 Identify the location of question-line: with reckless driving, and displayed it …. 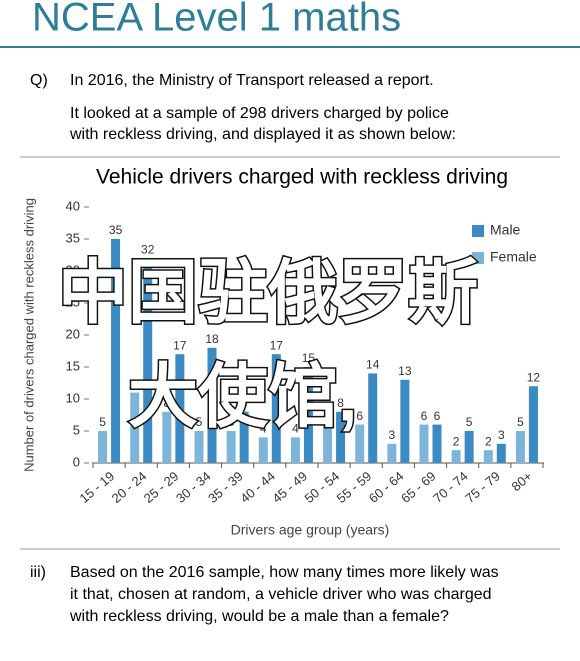
(262, 134).